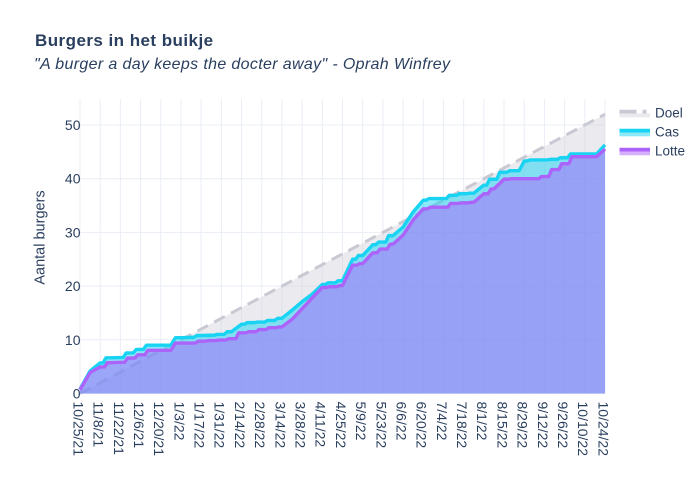 This screenshot has height=500, width=700. I want to click on svg-text: 7/4/22, so click(442, 421).